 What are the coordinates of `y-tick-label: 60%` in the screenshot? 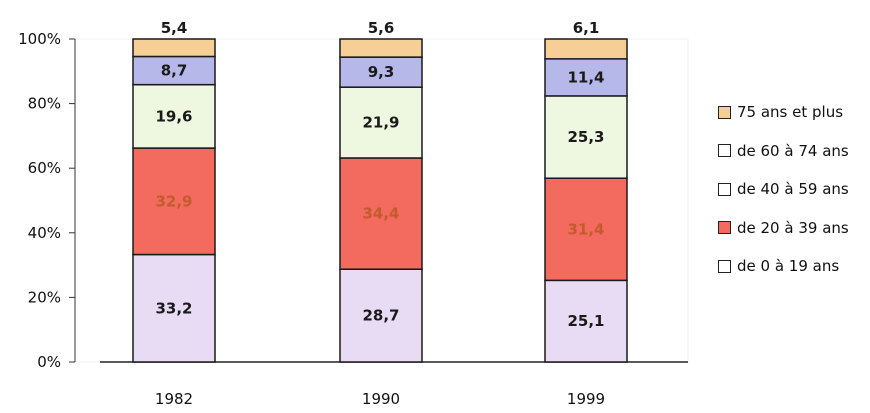 It's located at (44, 168).